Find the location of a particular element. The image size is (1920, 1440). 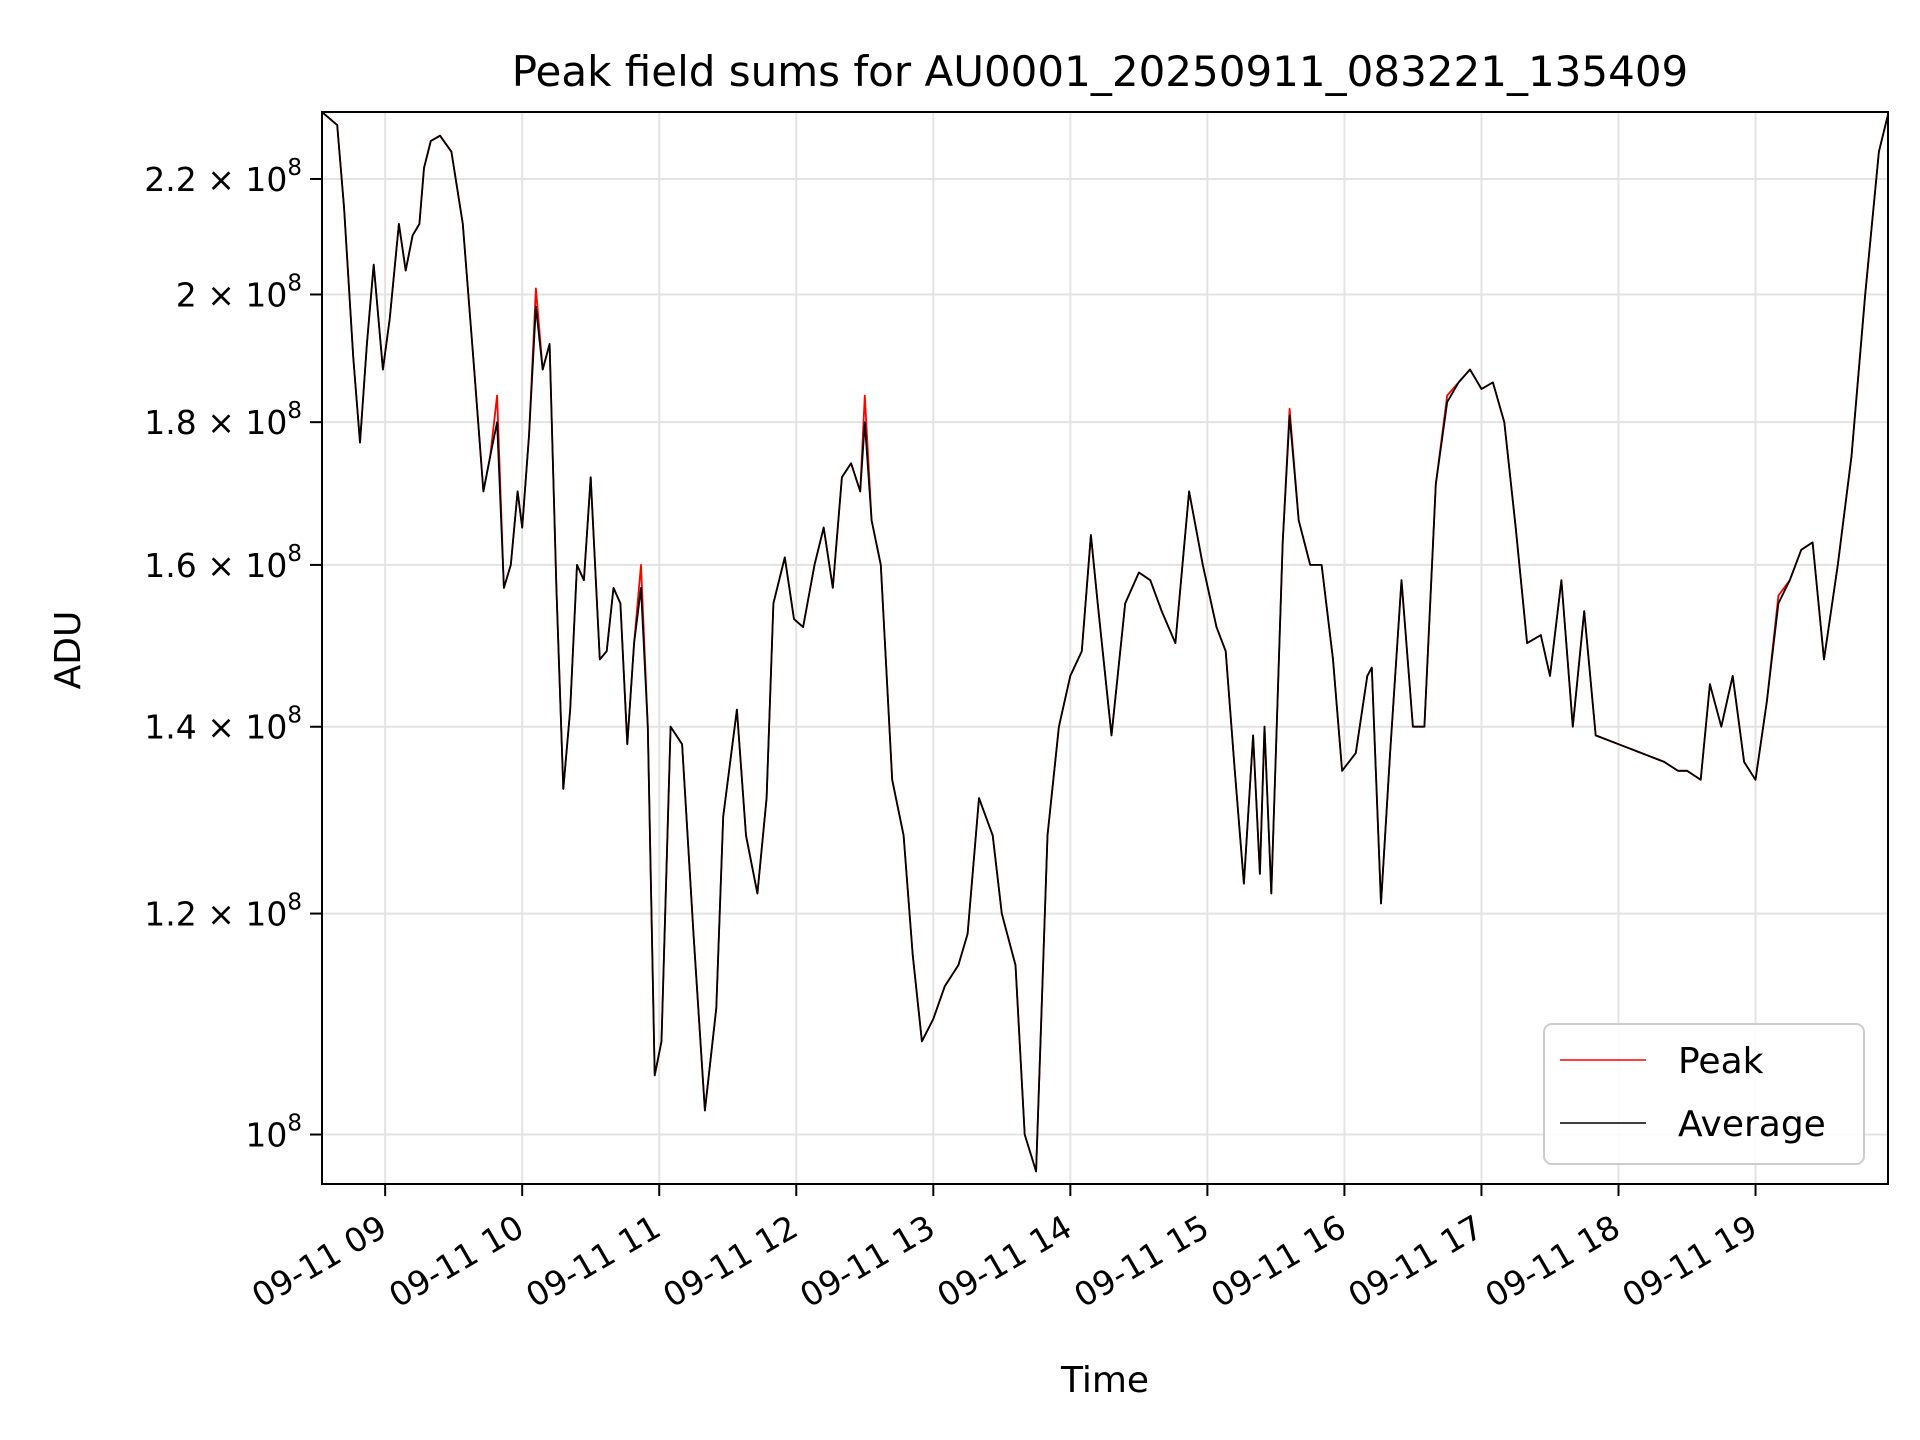

y-tick-mantissa: 1.8 is located at coordinates (170, 422).